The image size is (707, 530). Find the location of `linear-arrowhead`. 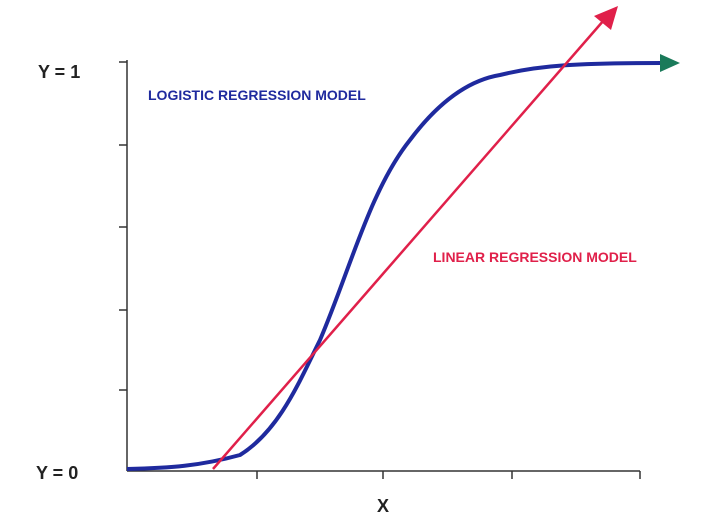

linear-arrowhead is located at coordinates (606, 18).